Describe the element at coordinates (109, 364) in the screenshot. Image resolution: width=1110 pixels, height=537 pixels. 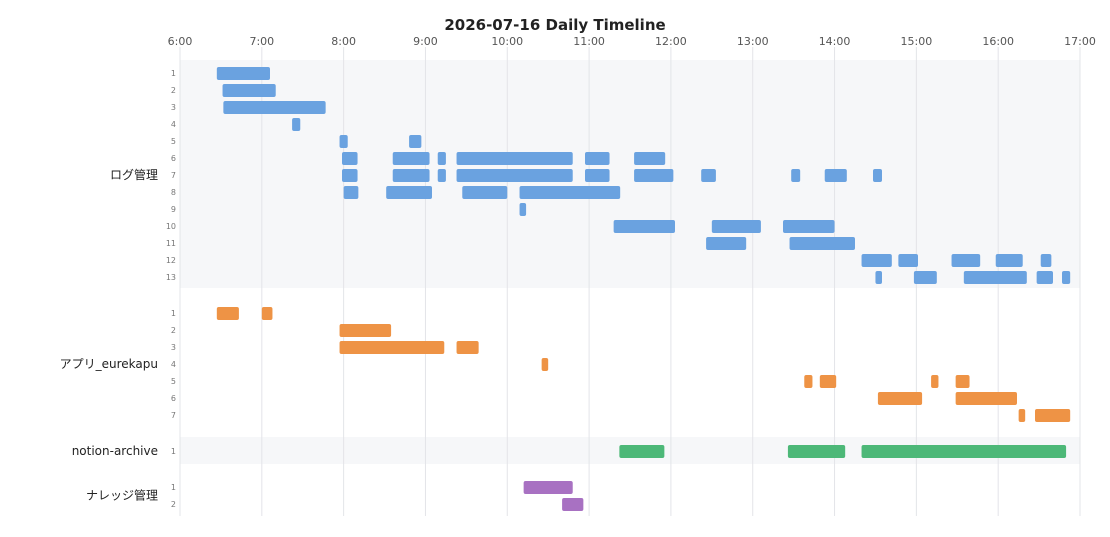
I see `group-label: アプリ_eurekapu` at that location.